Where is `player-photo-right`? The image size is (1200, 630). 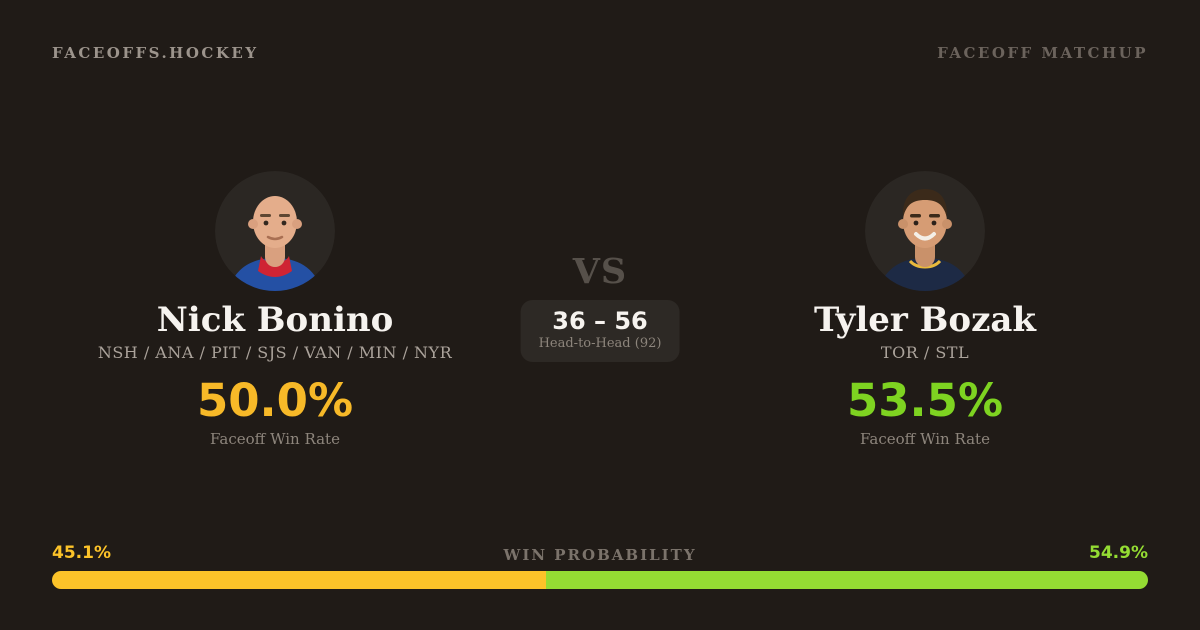 player-photo-right is located at coordinates (925, 231).